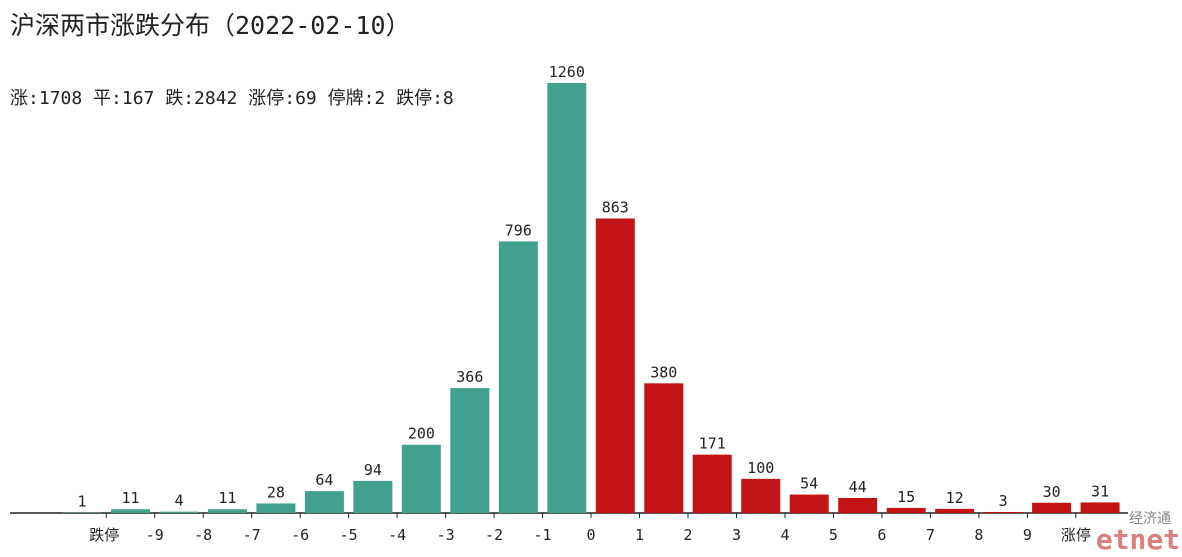  What do you see at coordinates (397, 535) in the screenshot?
I see `x-tick-label: -4` at bounding box center [397, 535].